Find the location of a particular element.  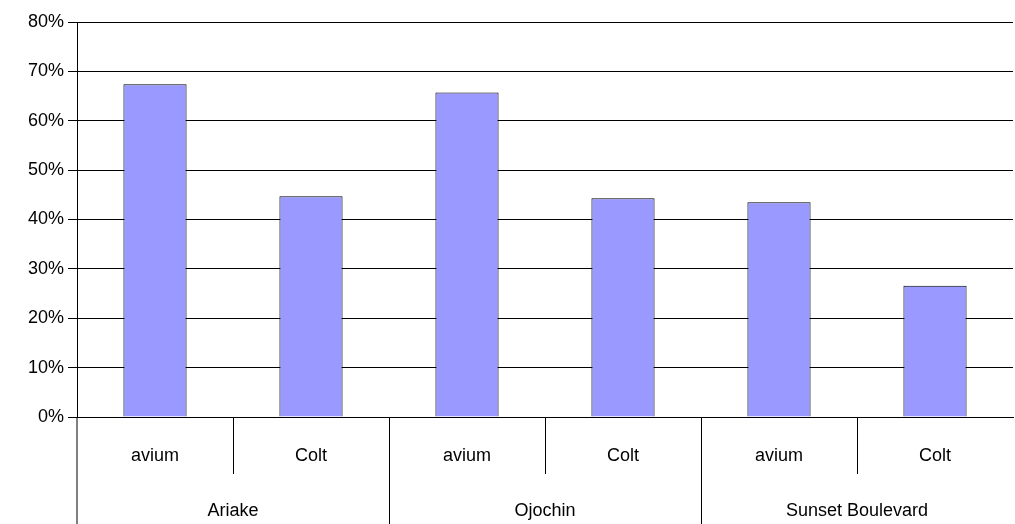

y-tick-label: 0% is located at coordinates (50, 415).